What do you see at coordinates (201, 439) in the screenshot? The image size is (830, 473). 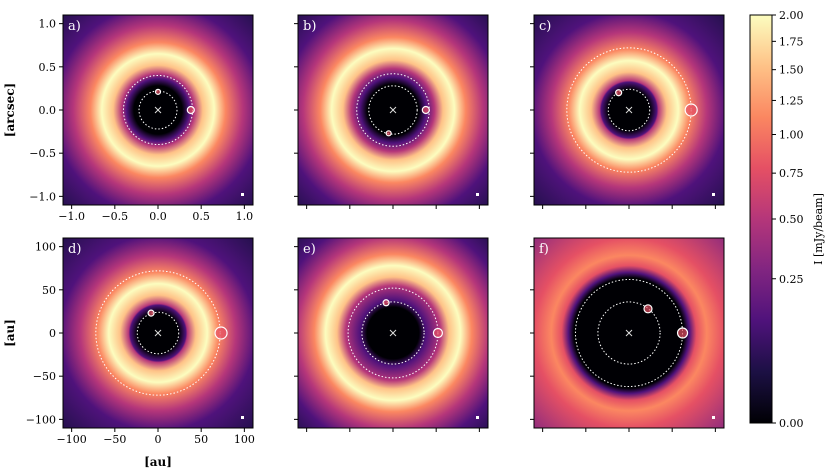 I see `x-tick-label: 50` at bounding box center [201, 439].